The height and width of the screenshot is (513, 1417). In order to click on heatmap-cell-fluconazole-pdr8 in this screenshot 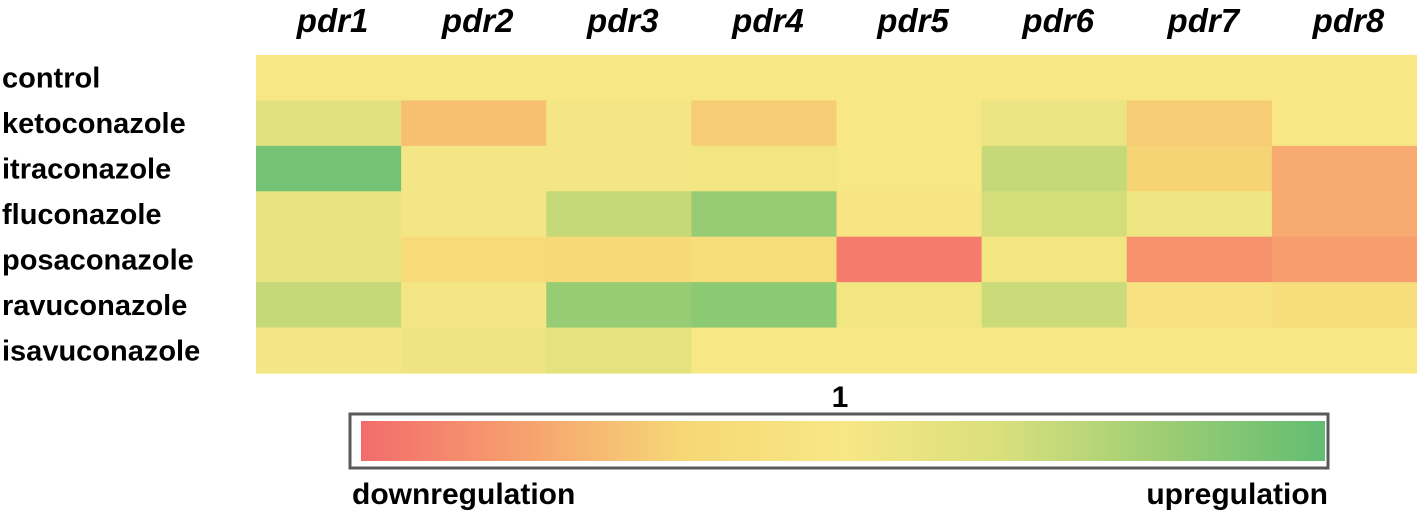, I will do `click(1344, 214)`.